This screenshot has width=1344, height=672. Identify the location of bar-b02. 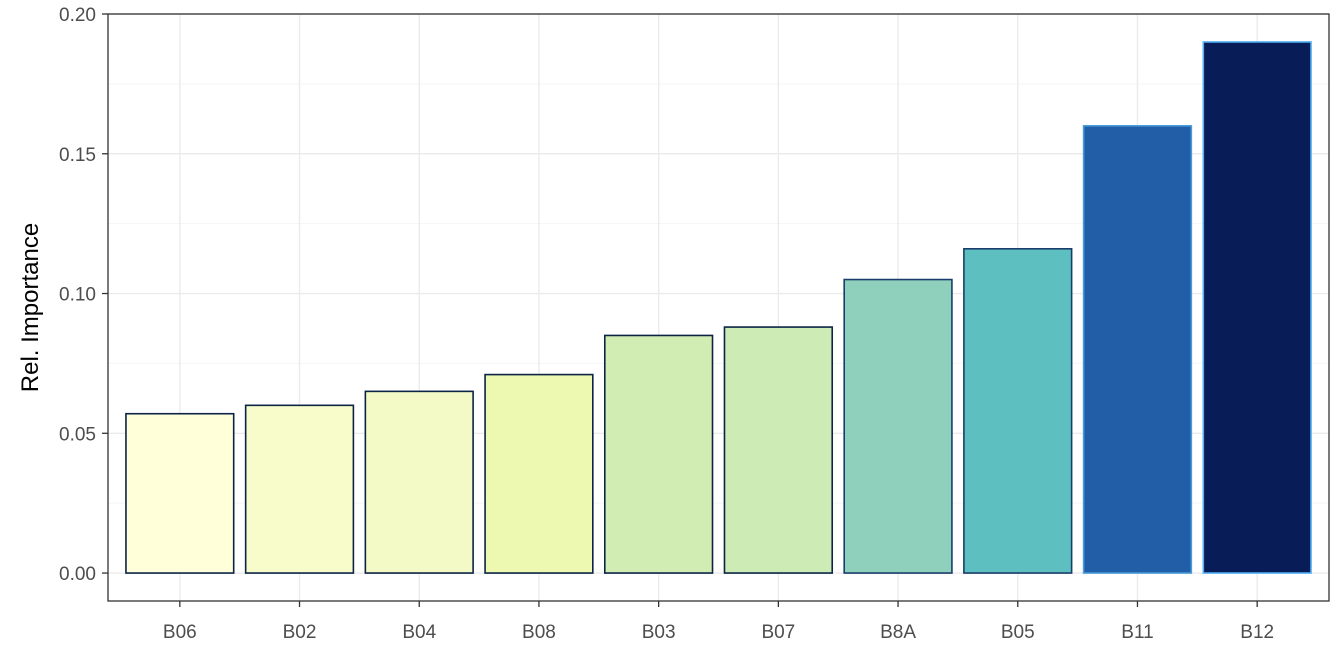
(299, 489).